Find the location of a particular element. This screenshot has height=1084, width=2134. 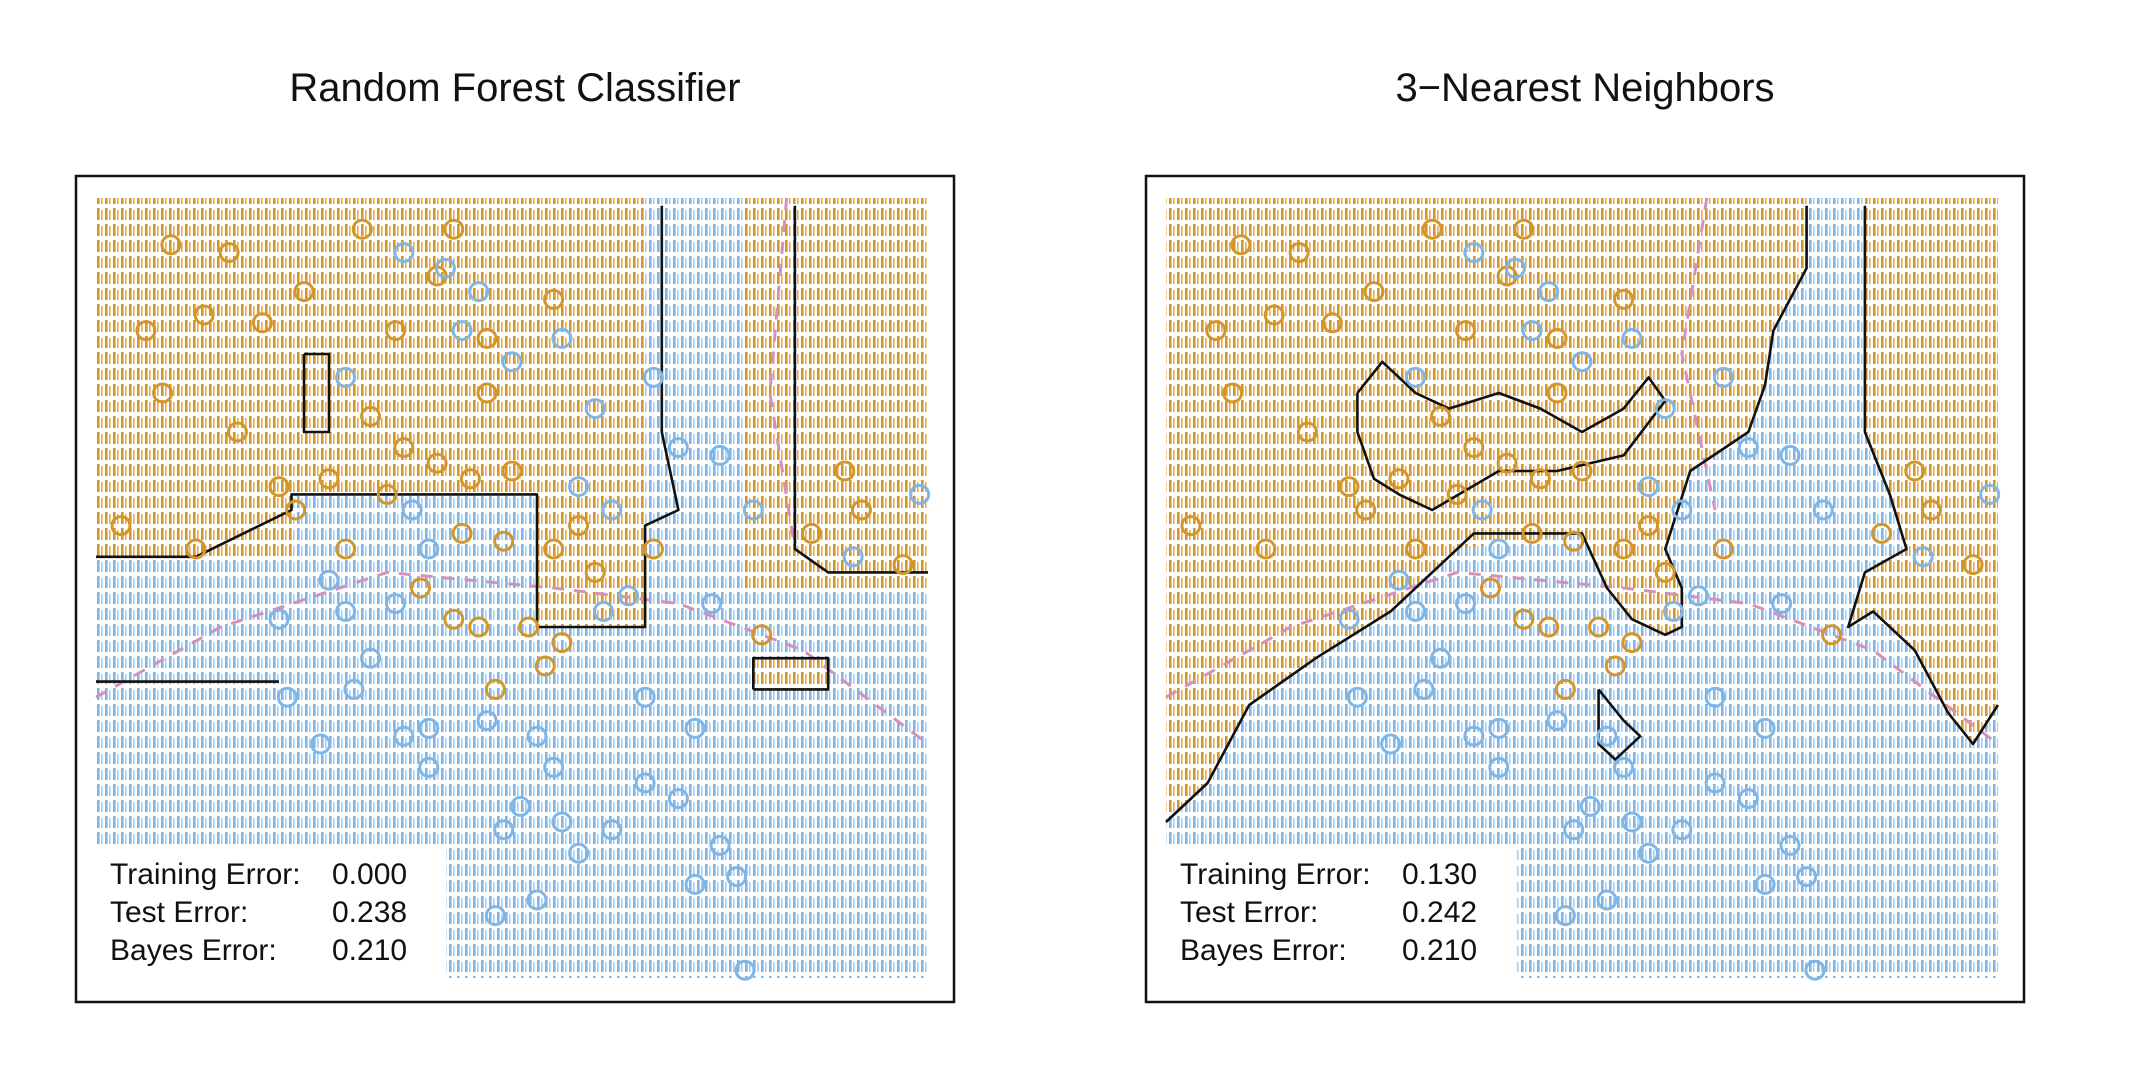

stats-box is located at coordinates (271, 913).